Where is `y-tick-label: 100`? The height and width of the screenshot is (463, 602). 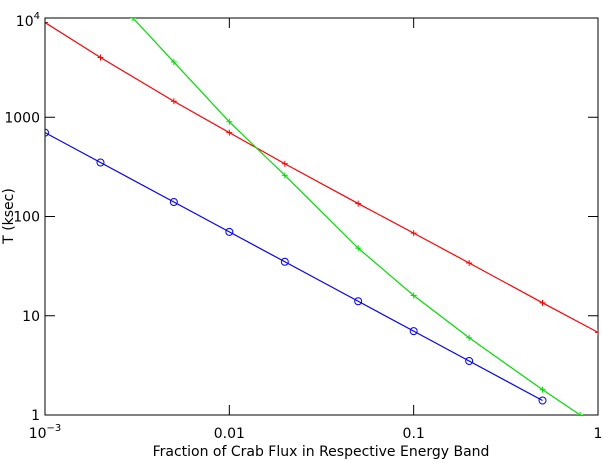
y-tick-label: 100 is located at coordinates (26, 218).